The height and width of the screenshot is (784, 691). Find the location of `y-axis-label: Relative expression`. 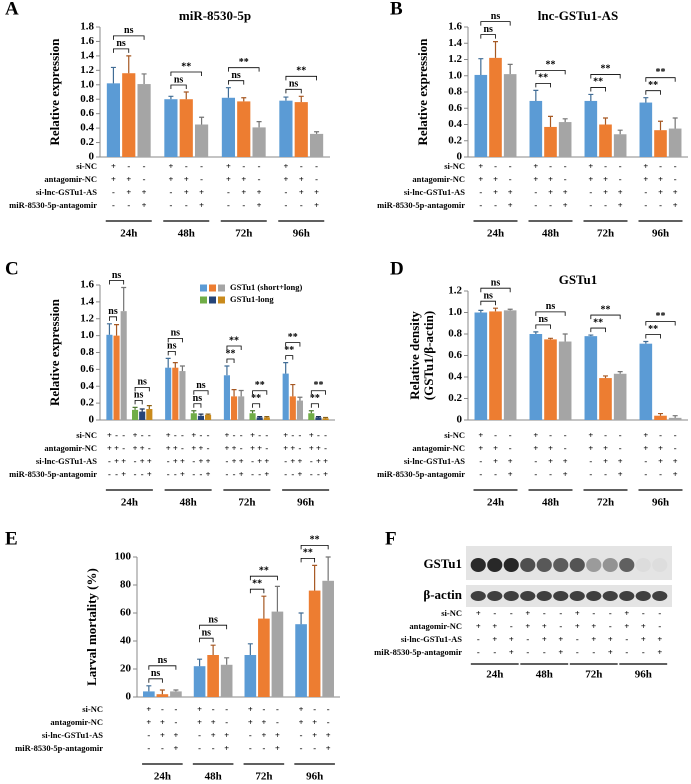

y-axis-label: Relative expression is located at coordinates (54, 92).